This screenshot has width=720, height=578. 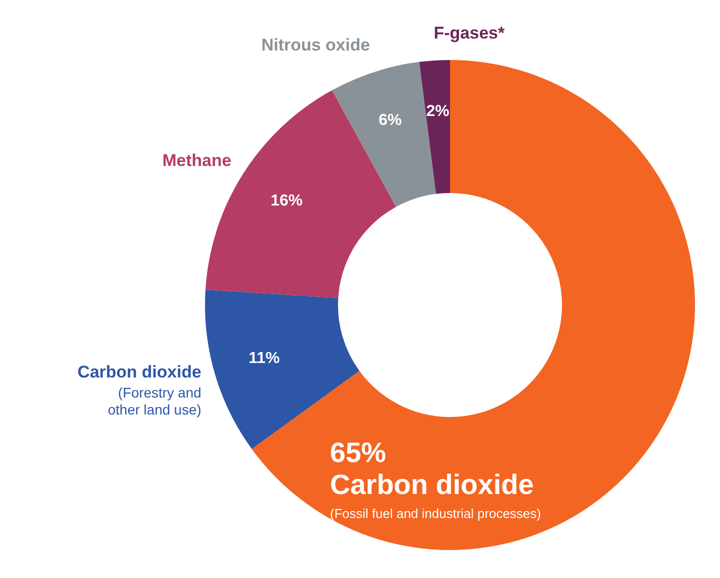 I want to click on data-label: 65%, so click(x=358, y=452).